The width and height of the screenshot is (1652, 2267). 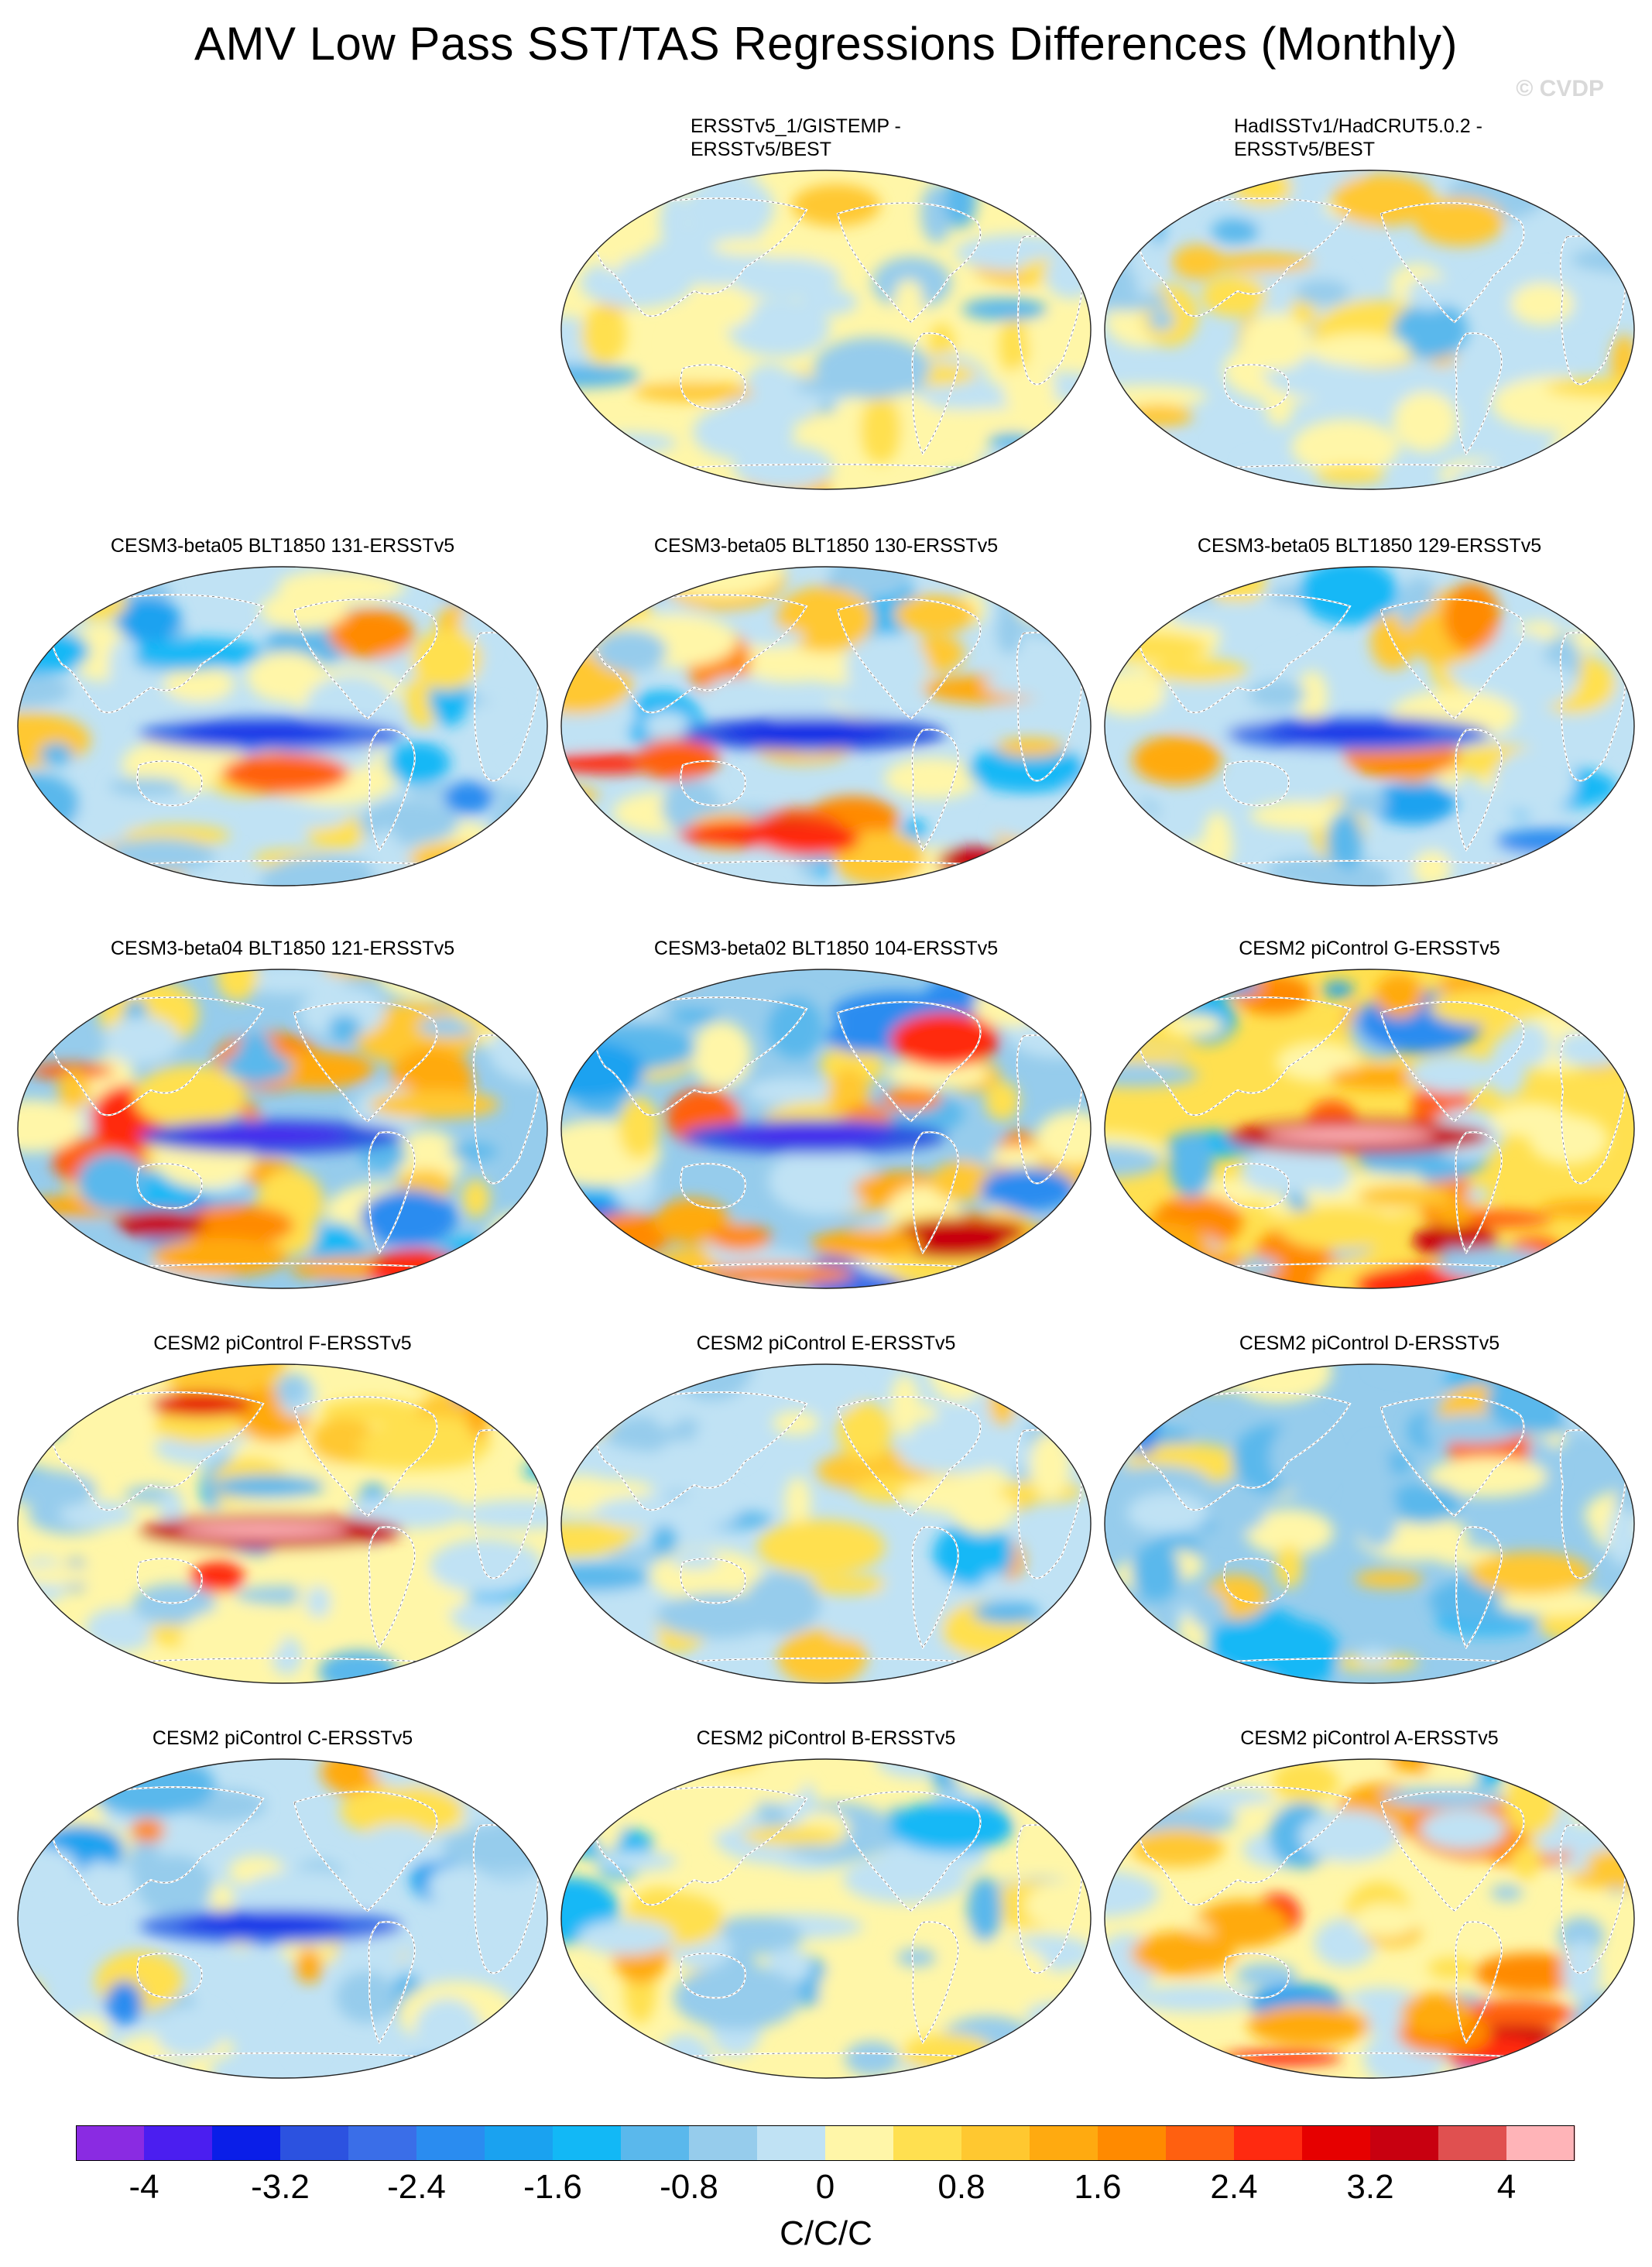 I want to click on equatorial-core, so click(x=1350, y=732).